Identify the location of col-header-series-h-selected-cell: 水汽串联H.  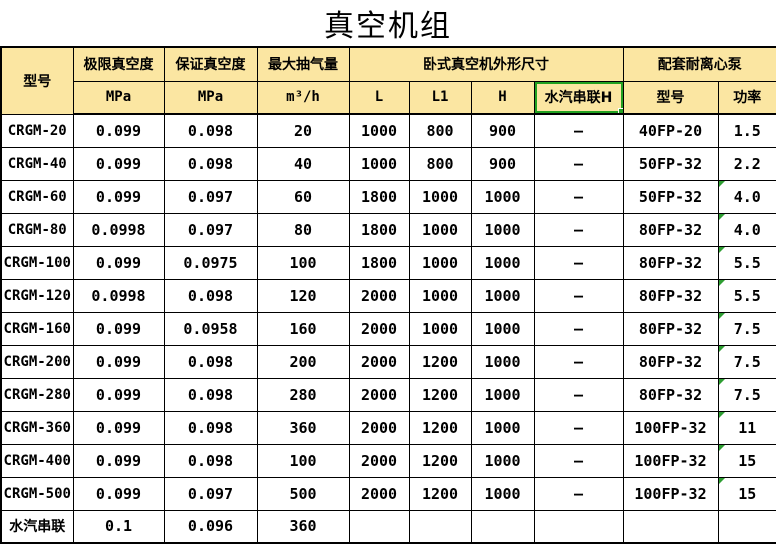
(578, 97).